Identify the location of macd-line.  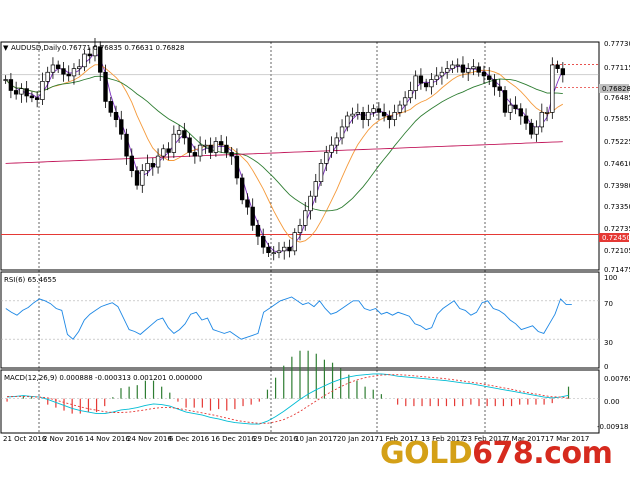
(288, 399).